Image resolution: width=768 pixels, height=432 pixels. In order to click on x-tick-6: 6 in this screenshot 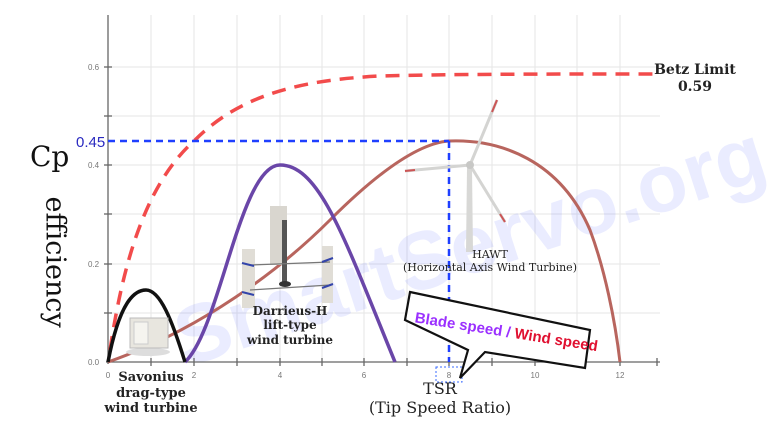, I will do `click(364, 375)`.